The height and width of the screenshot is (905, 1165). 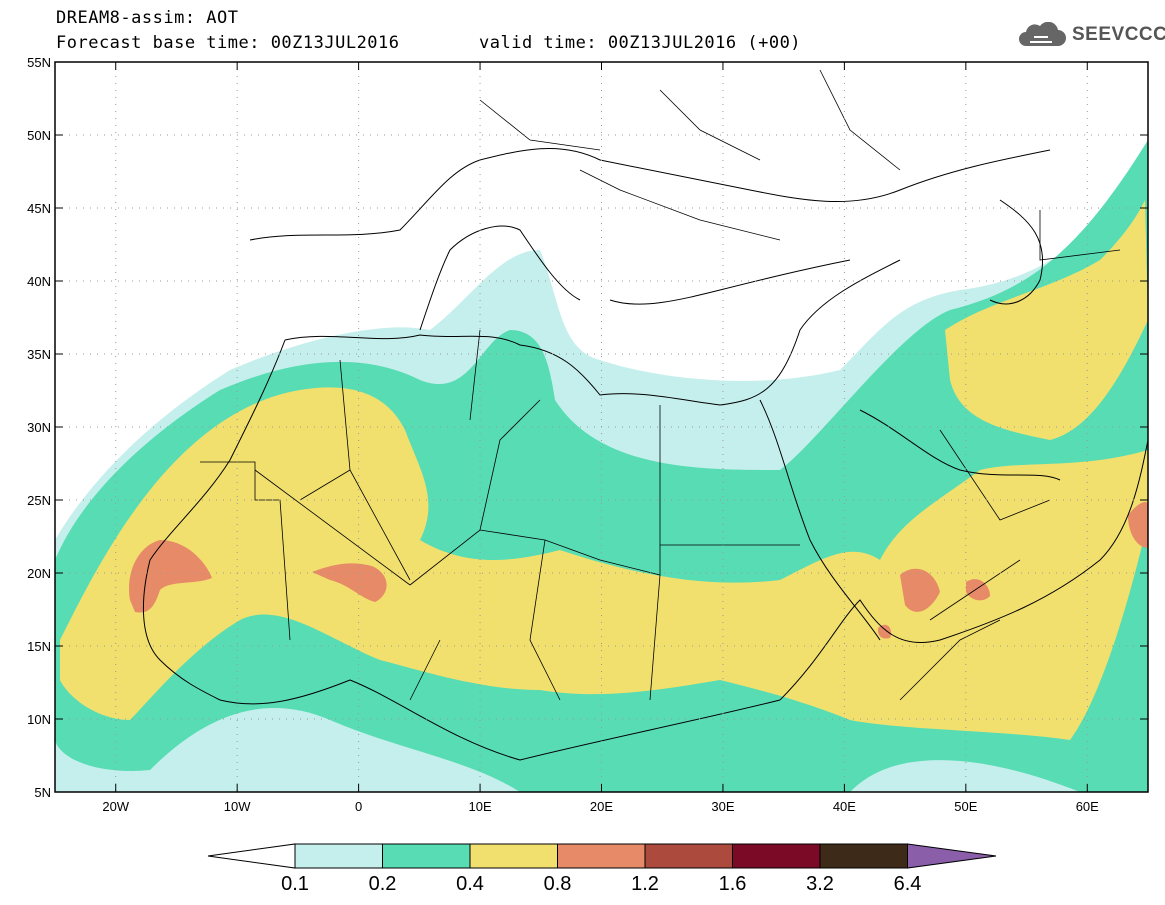 What do you see at coordinates (39, 208) in the screenshot?
I see `lat-tick-label: 45N` at bounding box center [39, 208].